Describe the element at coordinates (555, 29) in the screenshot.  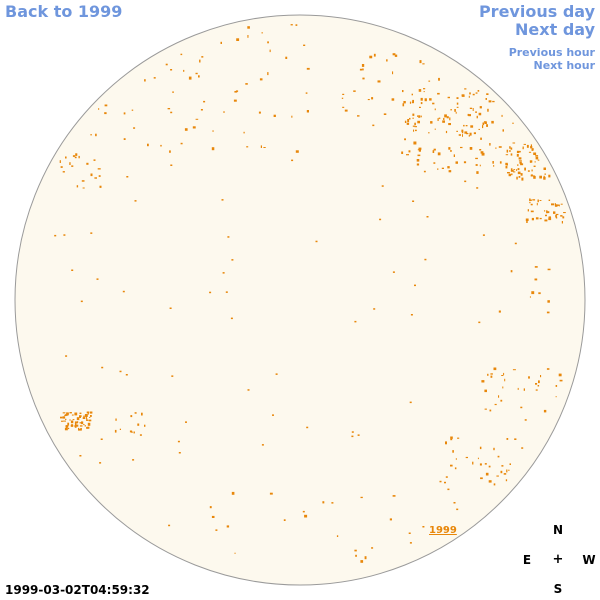
I see `next-day-link: Next day` at that location.